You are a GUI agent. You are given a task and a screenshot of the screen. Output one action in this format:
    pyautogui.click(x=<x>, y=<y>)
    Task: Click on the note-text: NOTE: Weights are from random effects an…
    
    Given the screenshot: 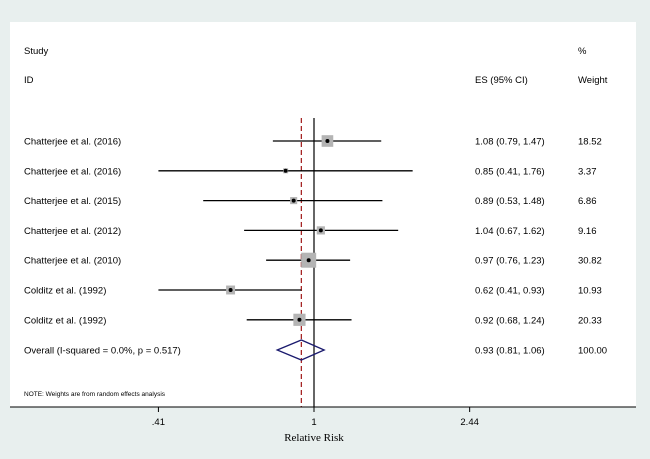 What is the action you would take?
    pyautogui.click(x=95, y=394)
    